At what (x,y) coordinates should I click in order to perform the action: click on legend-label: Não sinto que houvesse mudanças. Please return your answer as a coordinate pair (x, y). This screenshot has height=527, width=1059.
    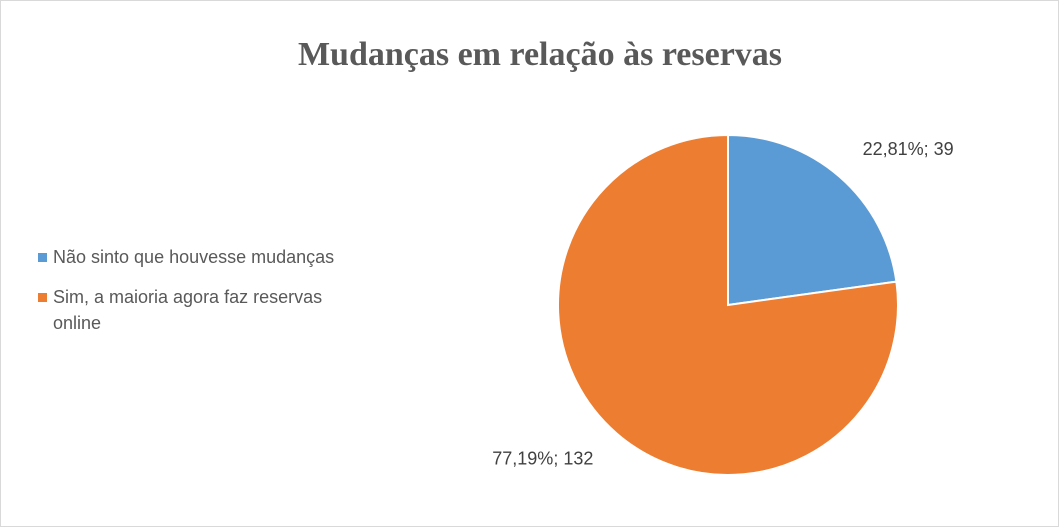
    Looking at the image, I should click on (194, 257).